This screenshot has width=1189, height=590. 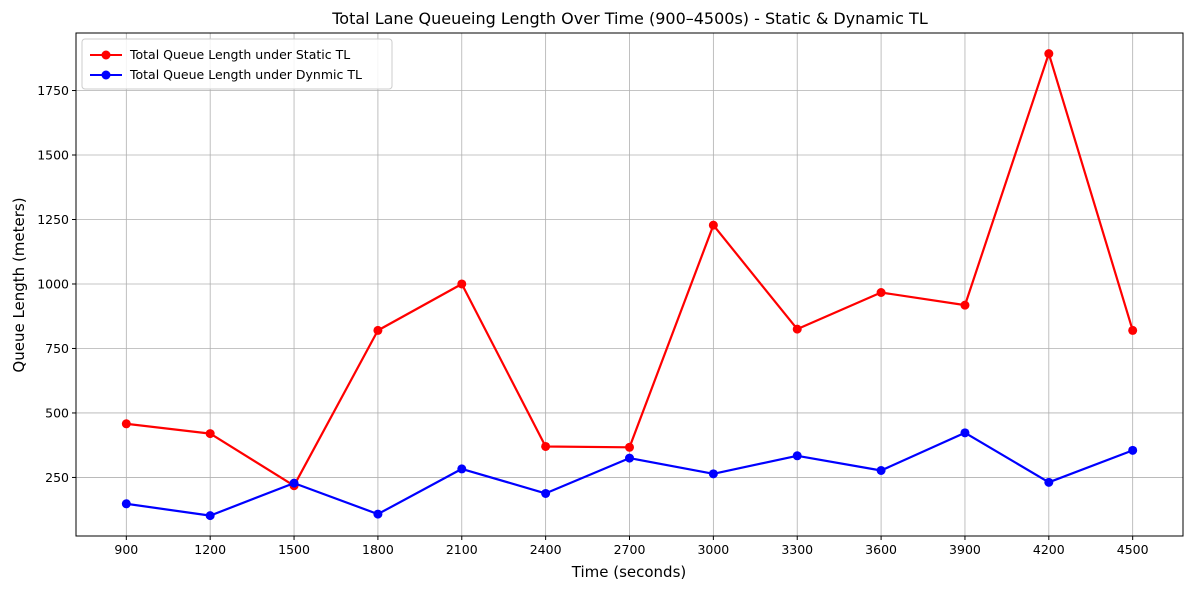 I want to click on legend-box, so click(x=237, y=64).